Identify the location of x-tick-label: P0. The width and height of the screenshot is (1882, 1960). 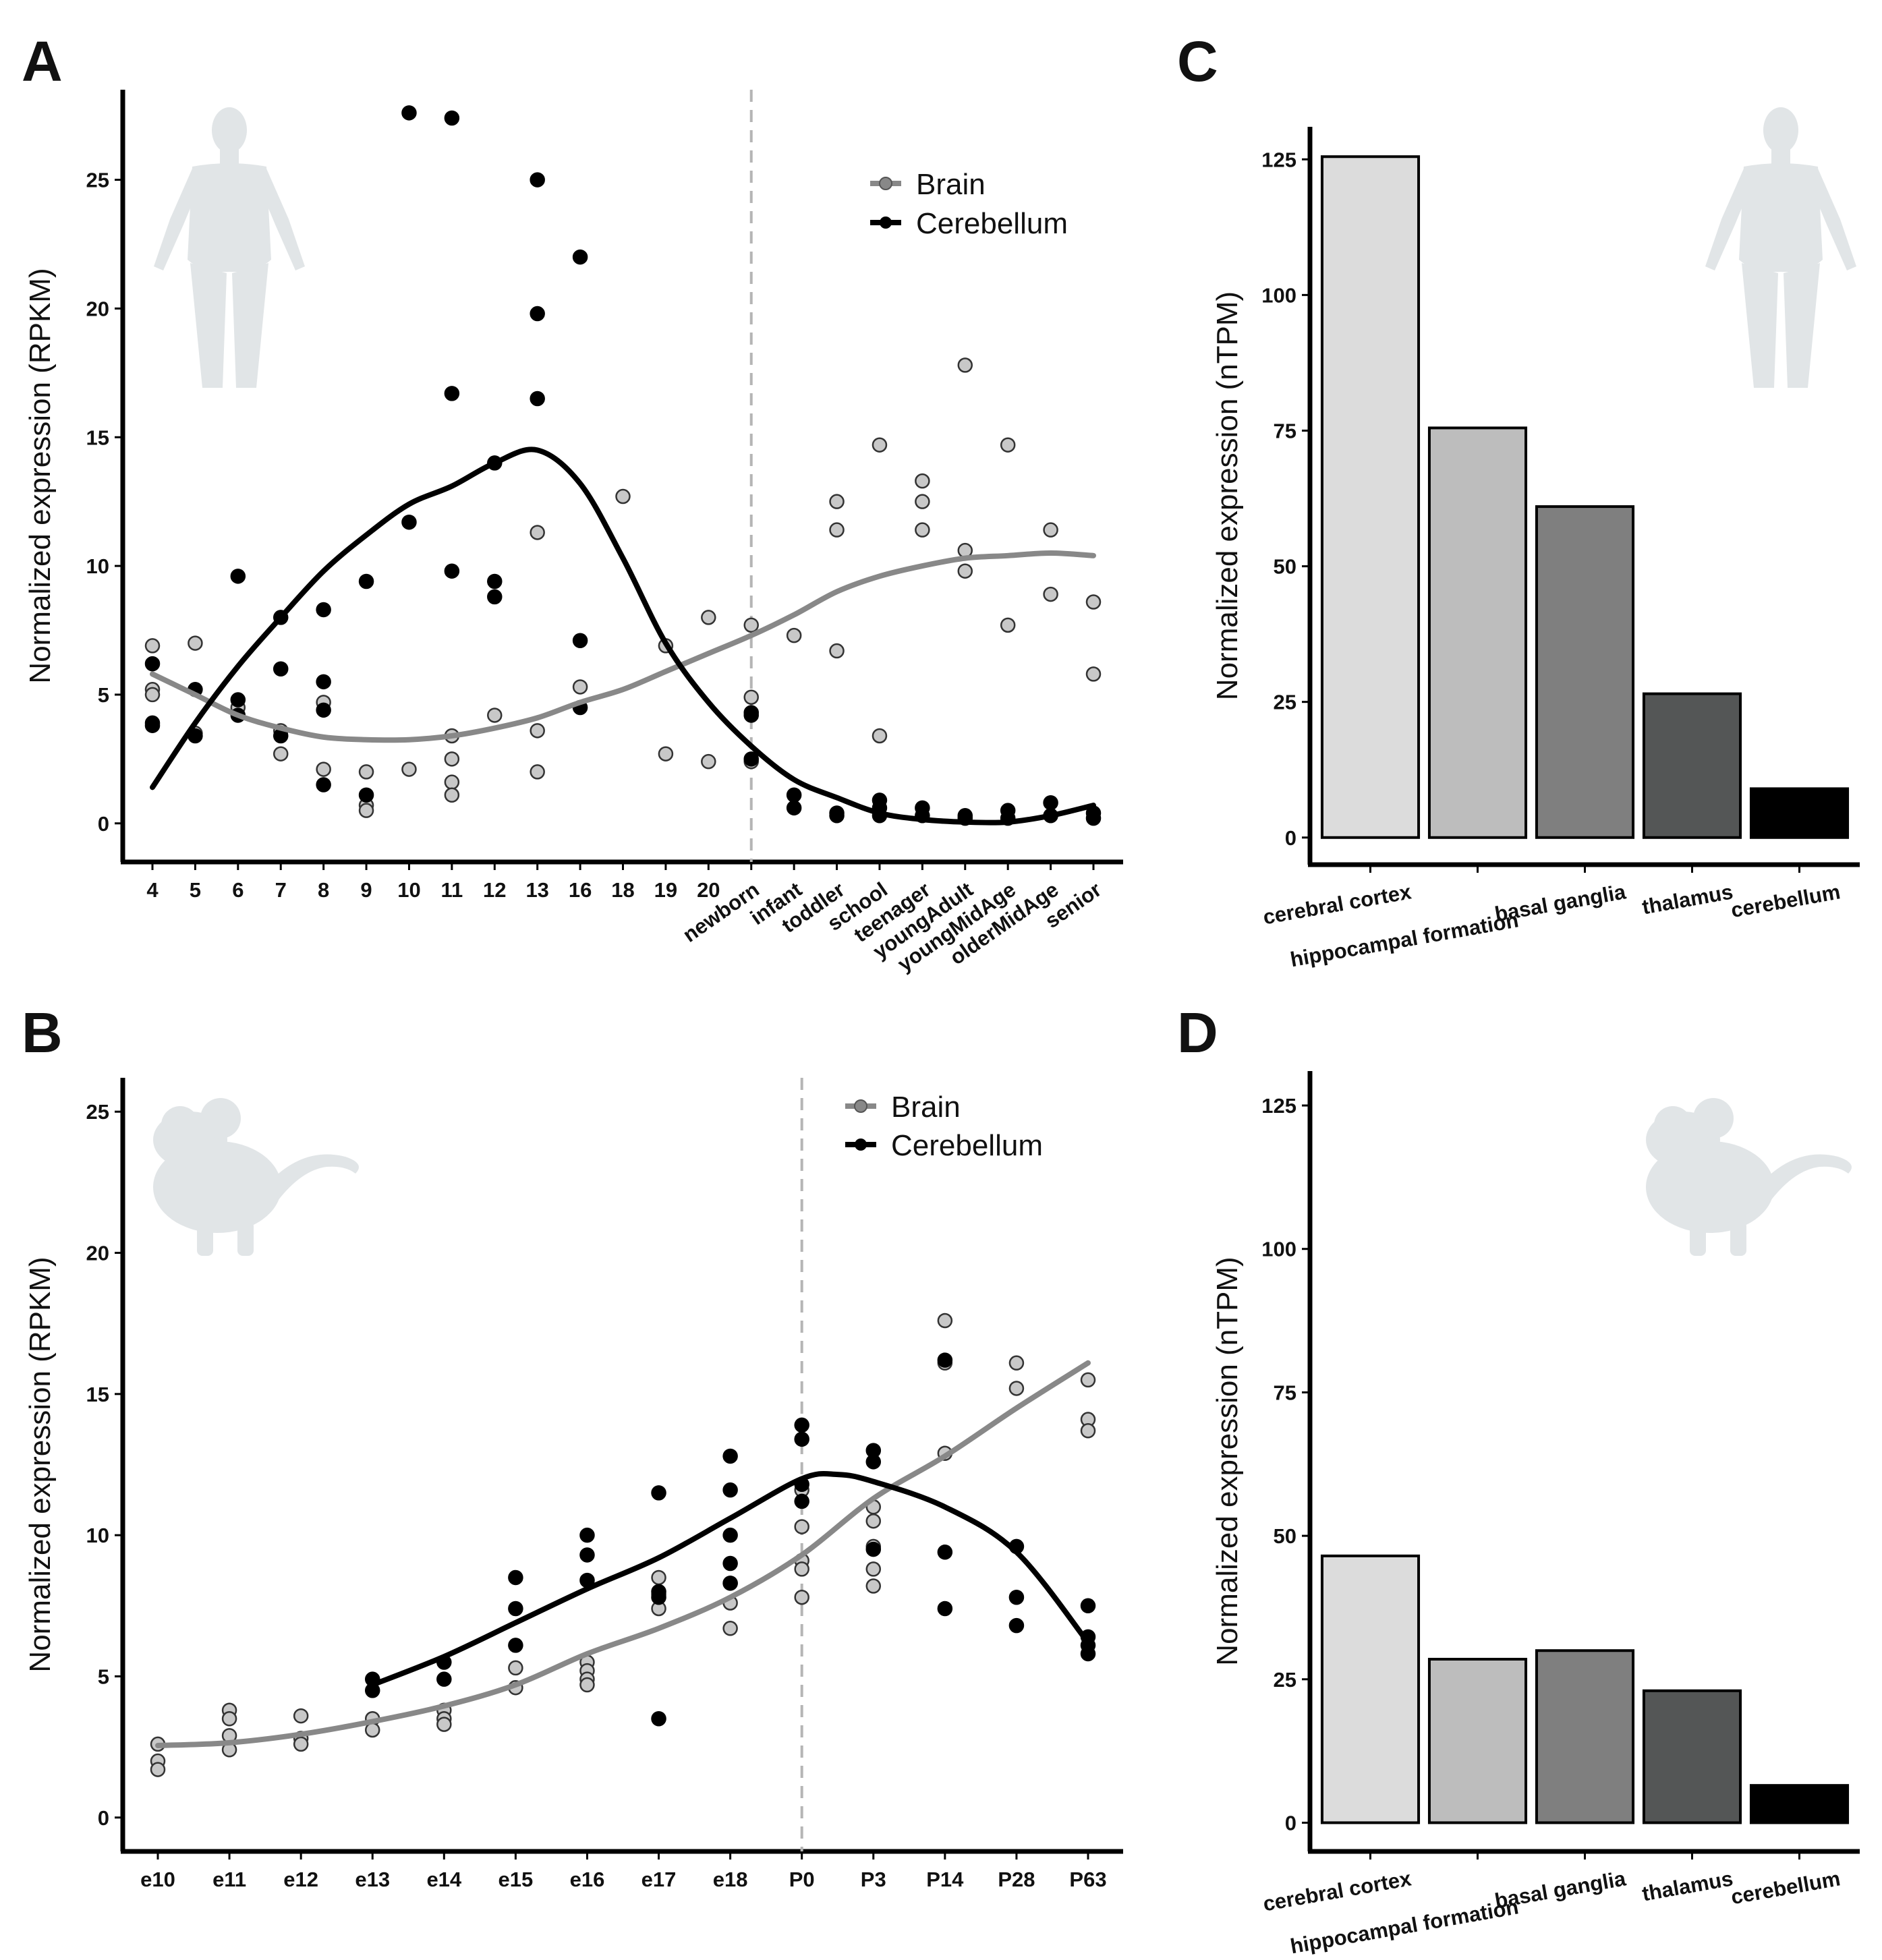
(802, 1879).